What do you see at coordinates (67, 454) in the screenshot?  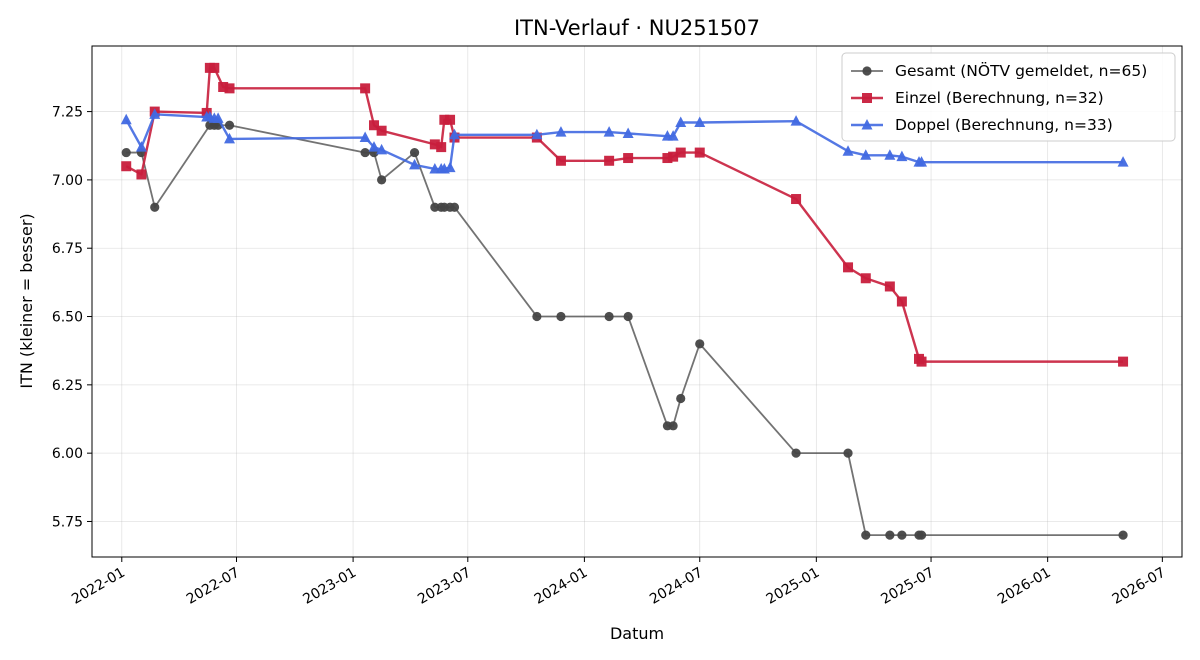 I see `y-tick-label: 6.00` at bounding box center [67, 454].